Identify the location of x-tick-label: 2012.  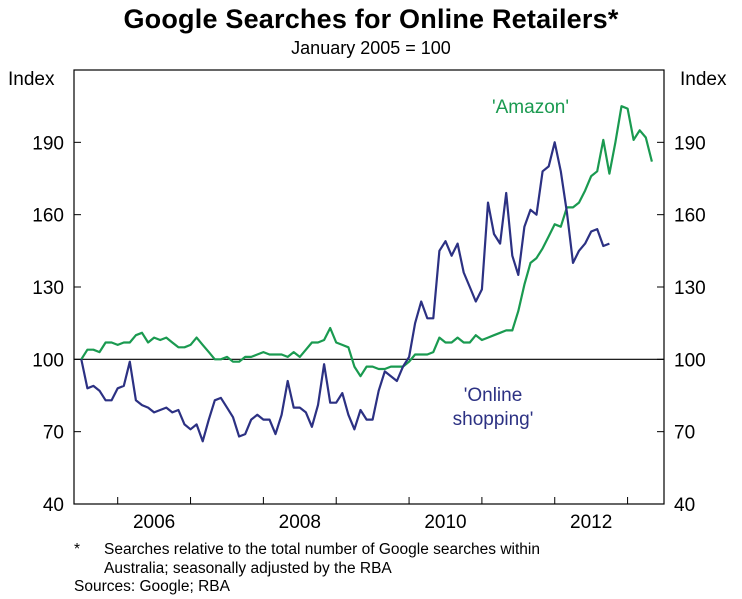
(591, 522).